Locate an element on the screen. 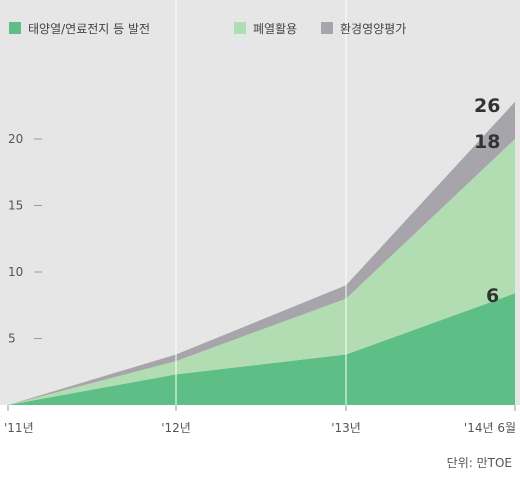 The width and height of the screenshot is (520, 479). x-tick-label: '11년 is located at coordinates (19, 428).